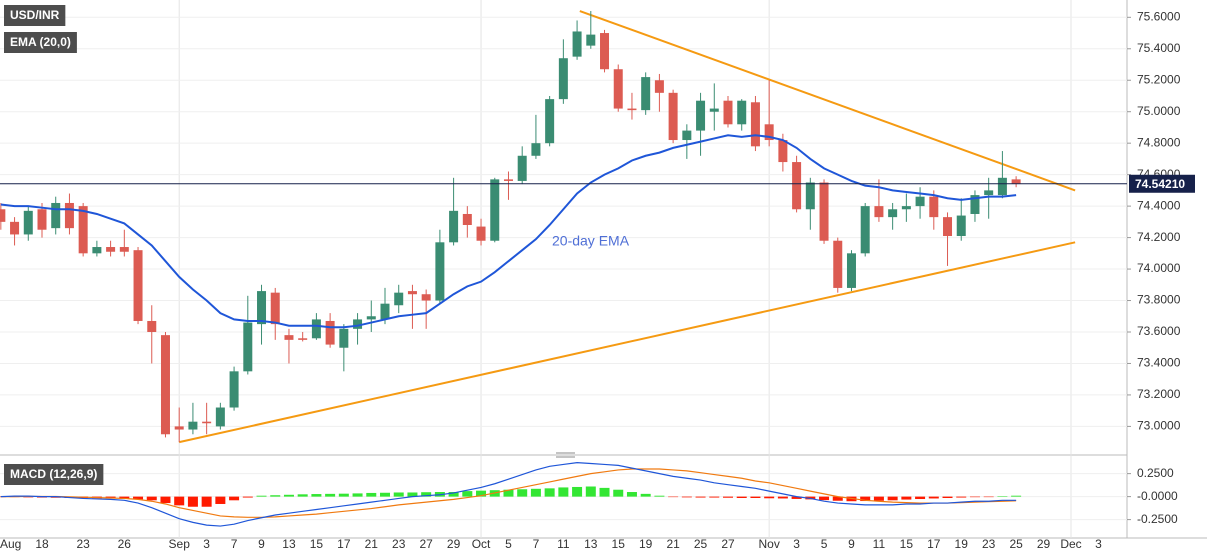  Describe the element at coordinates (508, 544) in the screenshot. I see `x-tick-label: 5` at that location.